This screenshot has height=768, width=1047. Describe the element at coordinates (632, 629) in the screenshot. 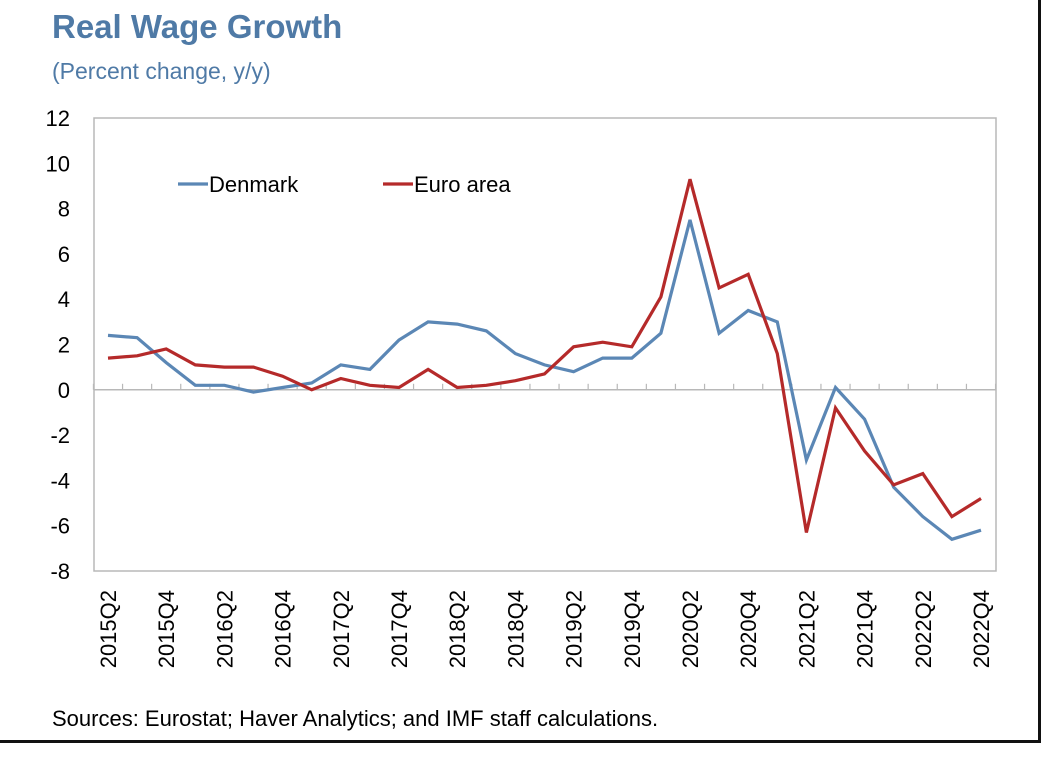

I see `x-tick-label: 2019Q4` at that location.